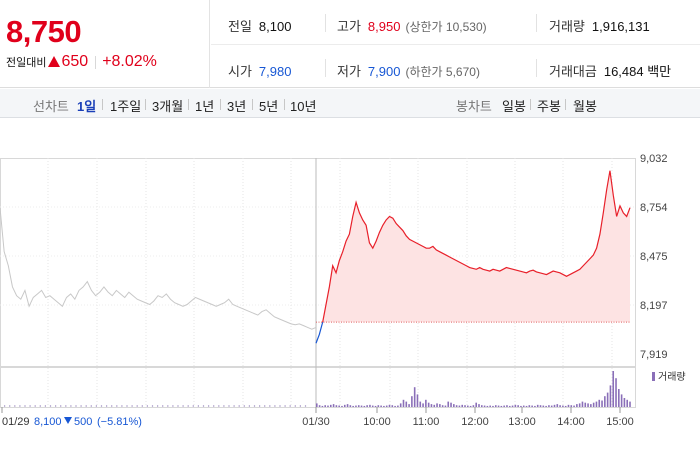  I want to click on today-line-below-ref, so click(319, 332).